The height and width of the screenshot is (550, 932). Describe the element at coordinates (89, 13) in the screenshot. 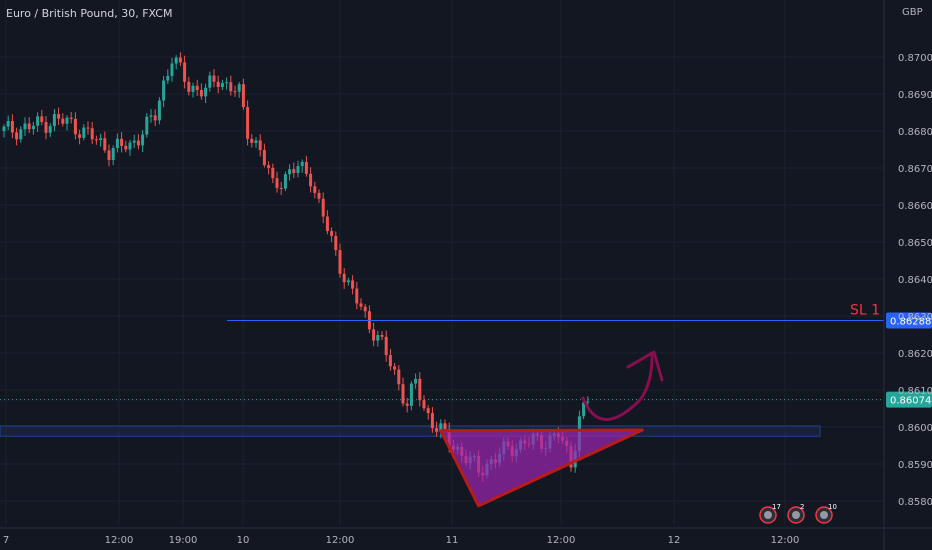

I see `symbol-title: Euro / British Pound, 30, FXCM` at that location.